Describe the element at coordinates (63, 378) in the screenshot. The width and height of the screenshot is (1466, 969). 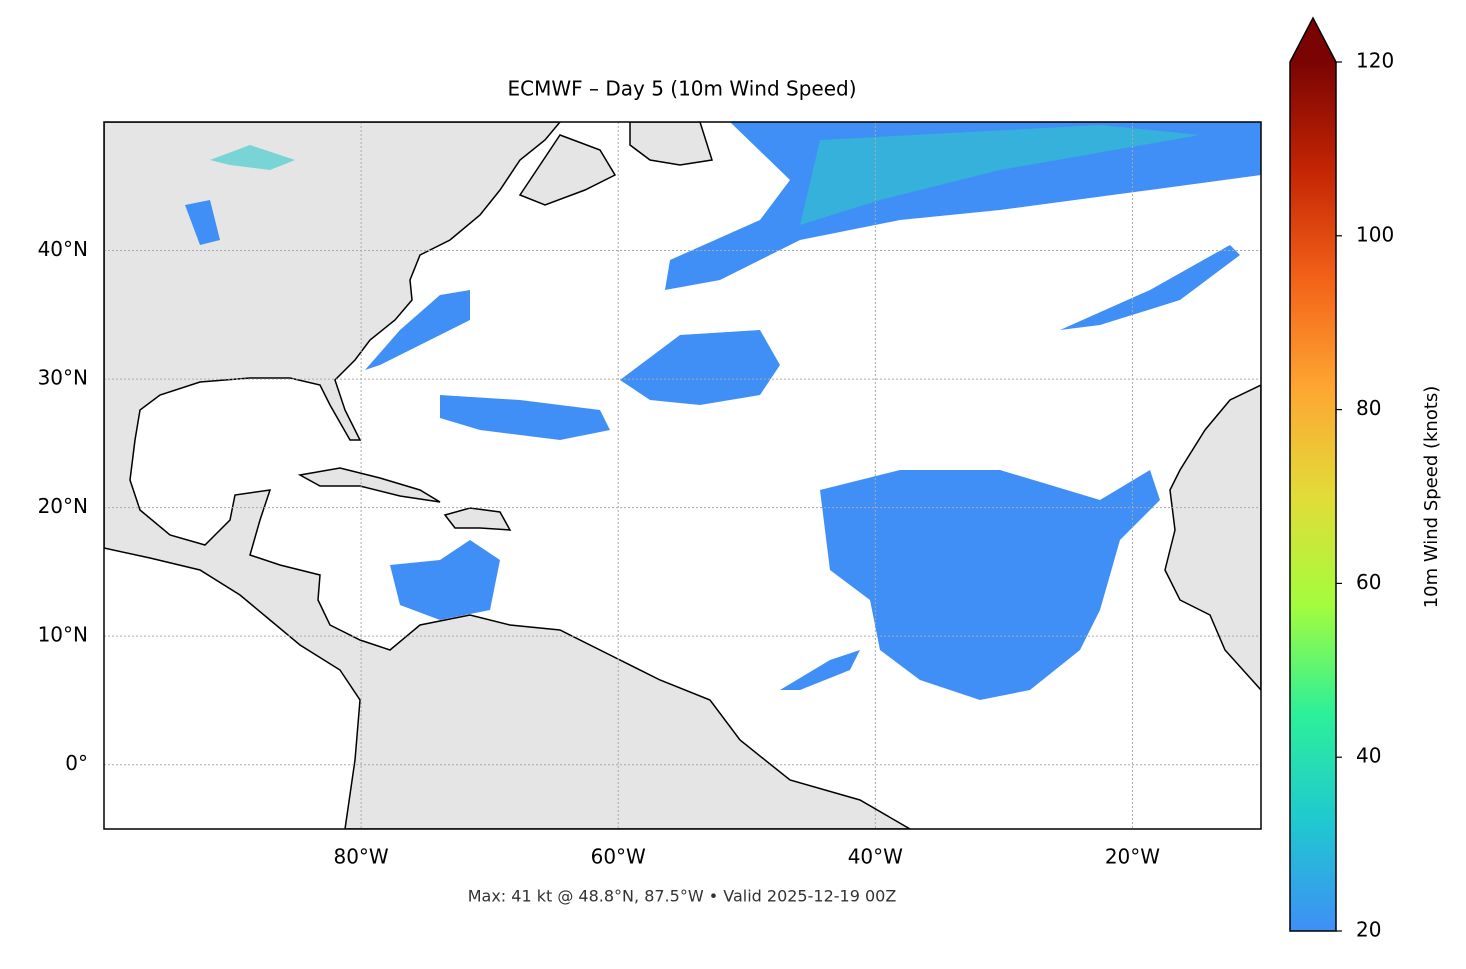
I see `y-tick-label: 30°N` at that location.